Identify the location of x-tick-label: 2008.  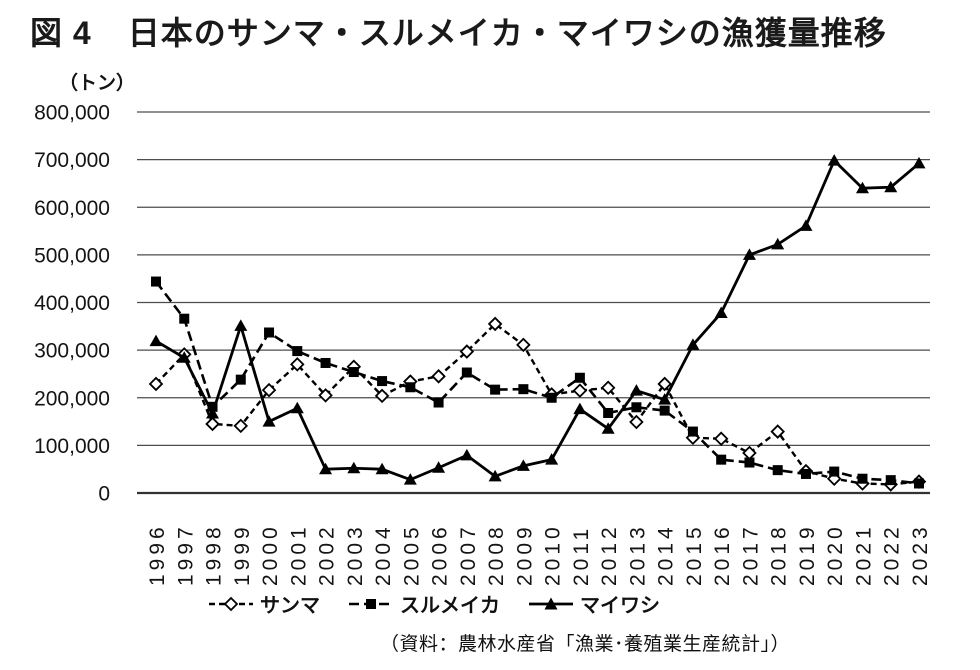
(496, 554).